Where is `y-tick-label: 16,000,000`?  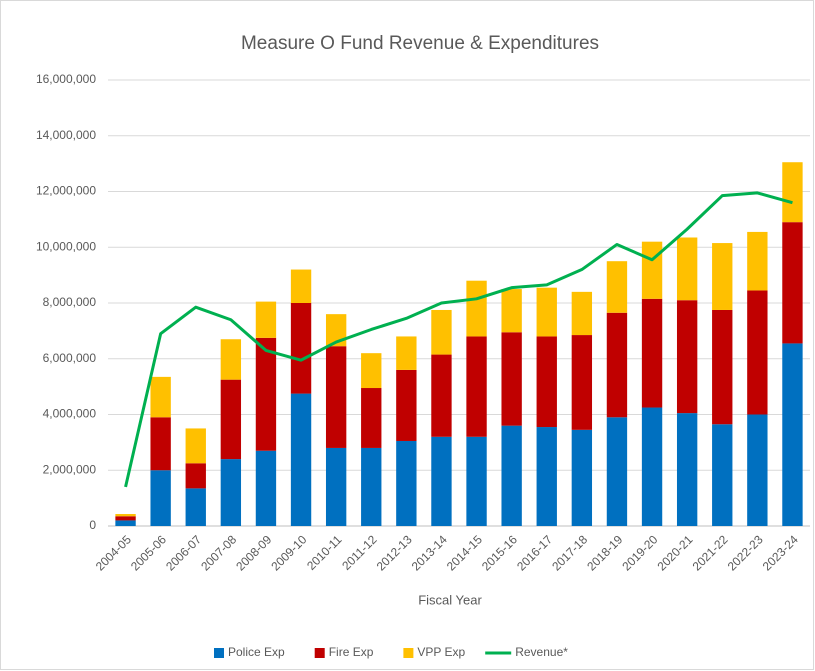 y-tick-label: 16,000,000 is located at coordinates (66, 79).